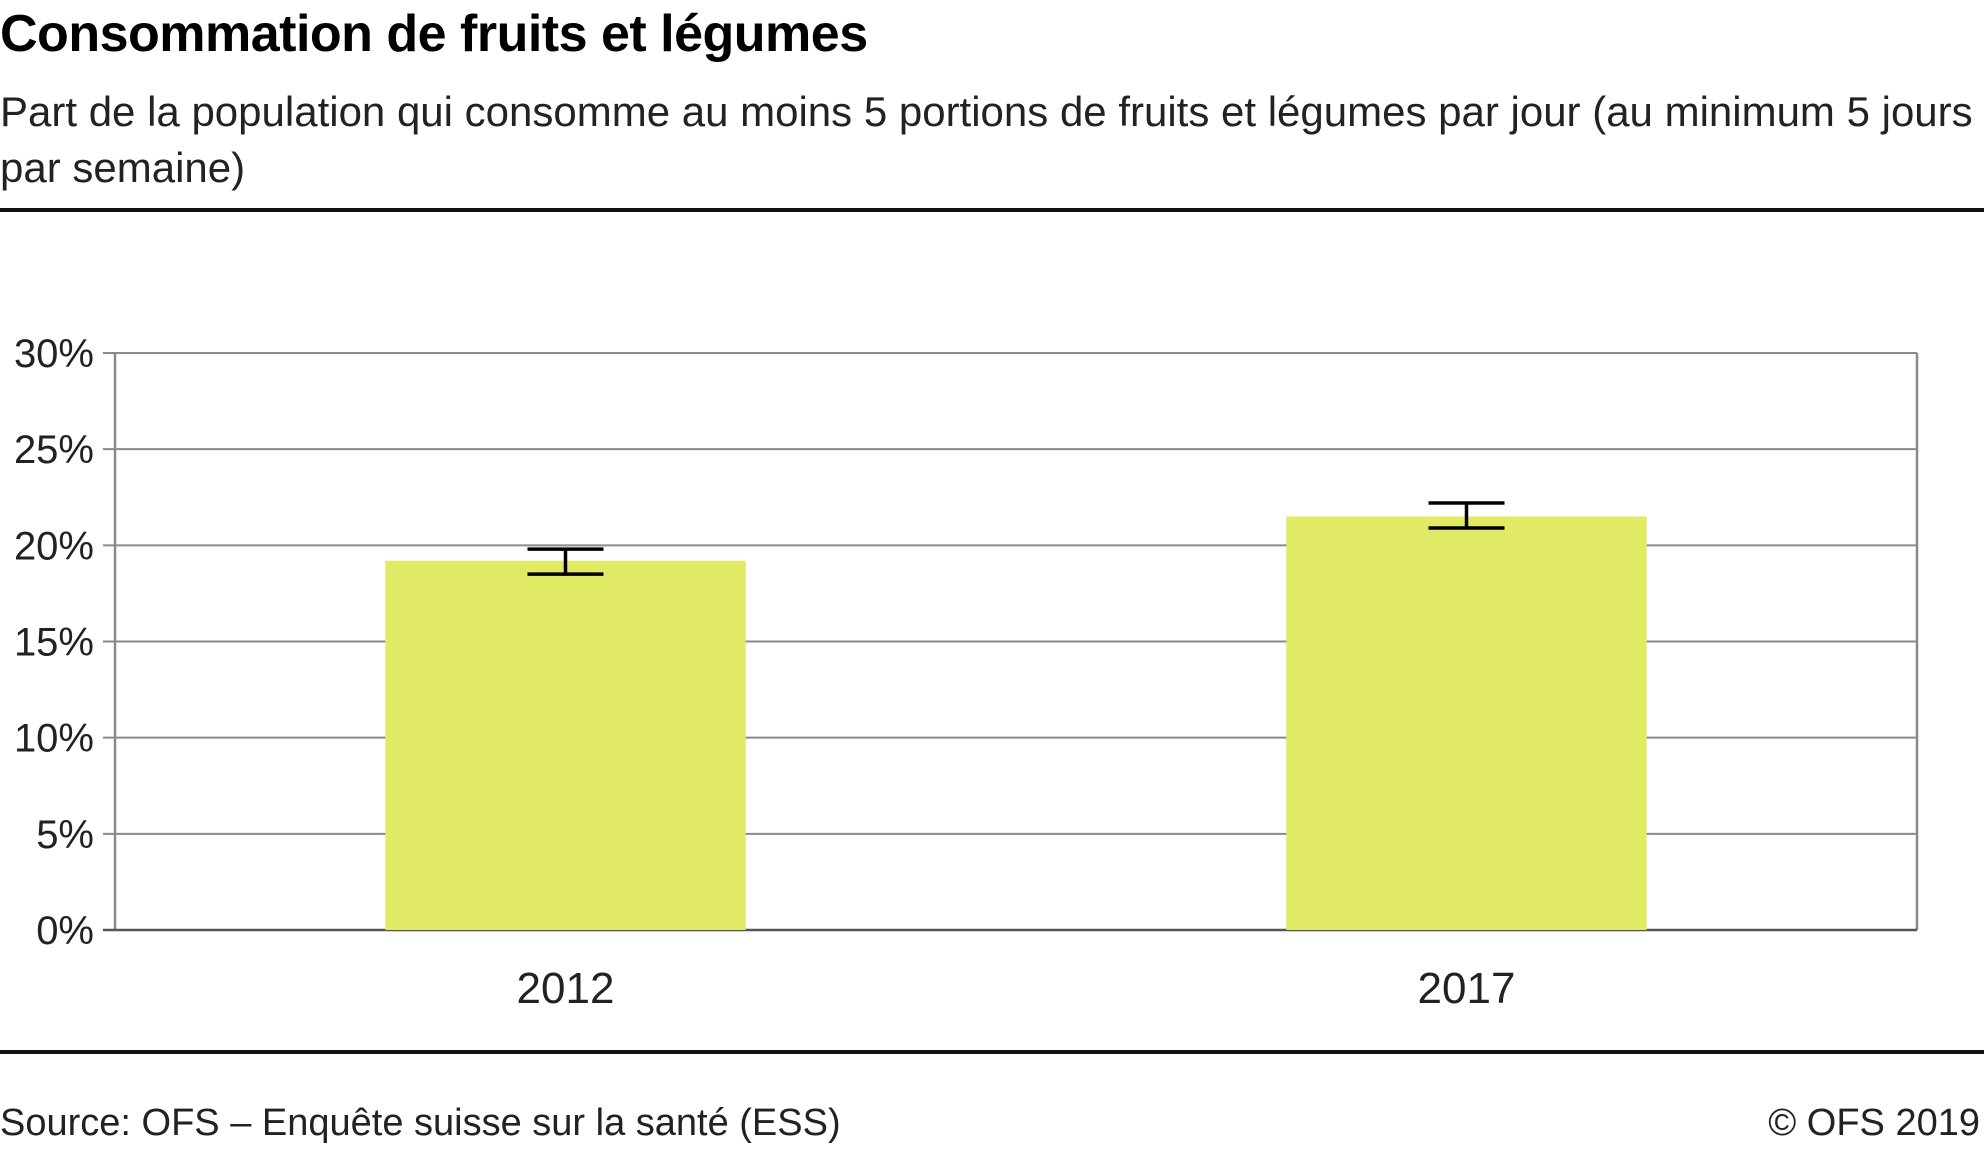  Describe the element at coordinates (1874, 1123) in the screenshot. I see `copyright-note: © OFS 2019` at that location.